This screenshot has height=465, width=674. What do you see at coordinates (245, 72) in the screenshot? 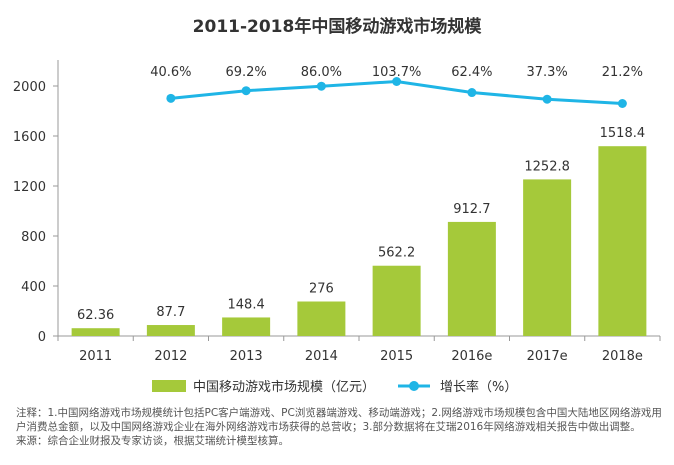
I see `growth-value-label: 69.2%` at bounding box center [245, 72].